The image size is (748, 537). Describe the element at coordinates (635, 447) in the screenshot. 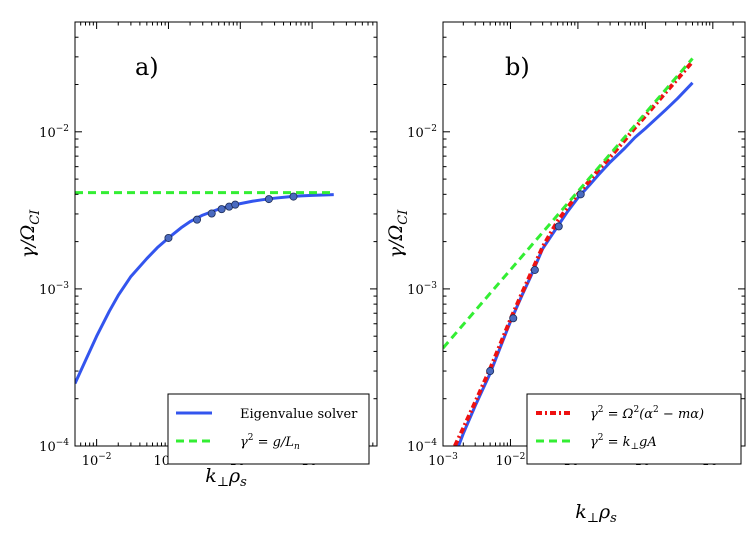

I see `legend-b-e2-sub: ⊥` at that location.